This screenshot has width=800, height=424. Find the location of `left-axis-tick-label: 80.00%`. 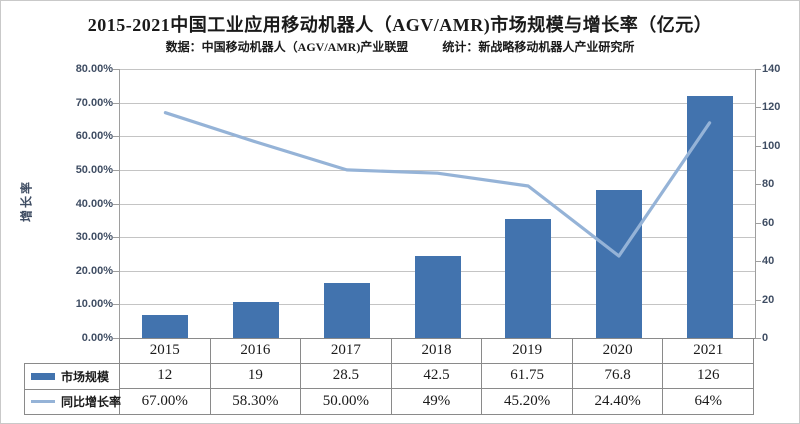

left-axis-tick-label: 80.00% is located at coordinates (94, 69).